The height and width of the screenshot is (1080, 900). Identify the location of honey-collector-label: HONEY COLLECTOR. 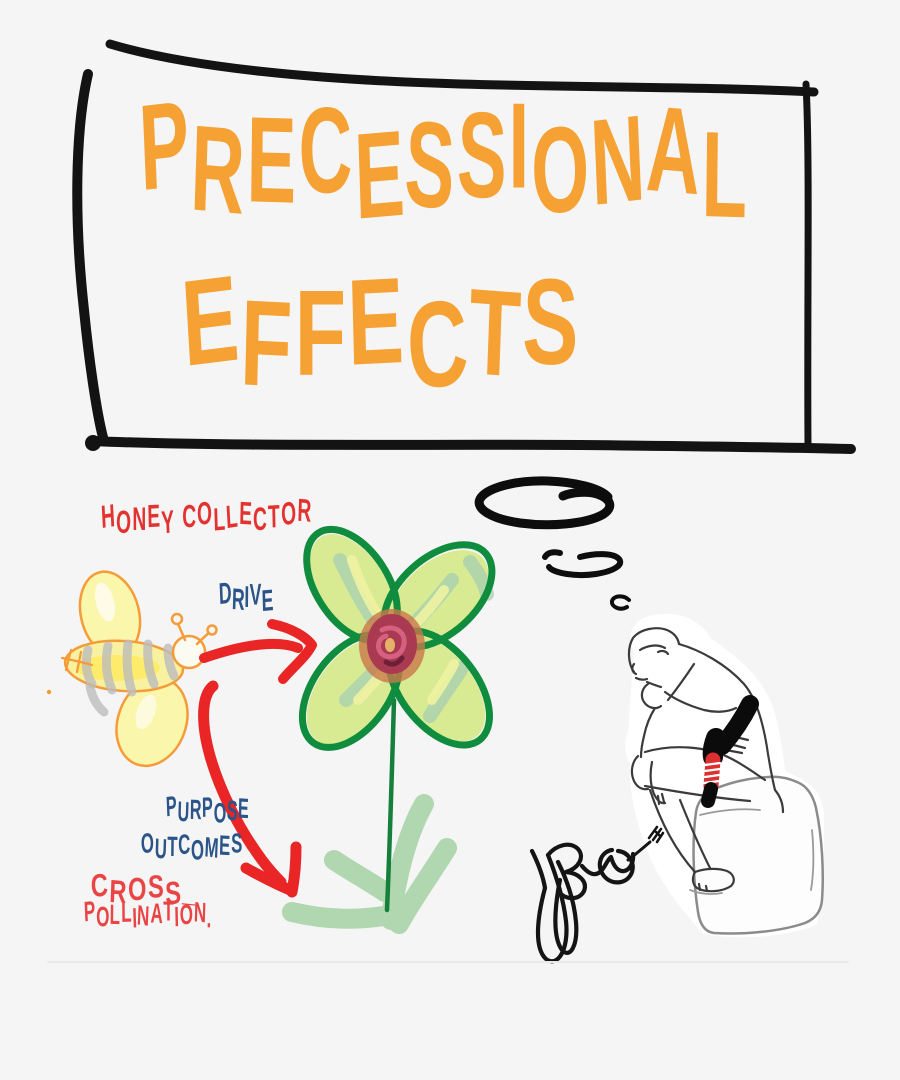
(206, 516).